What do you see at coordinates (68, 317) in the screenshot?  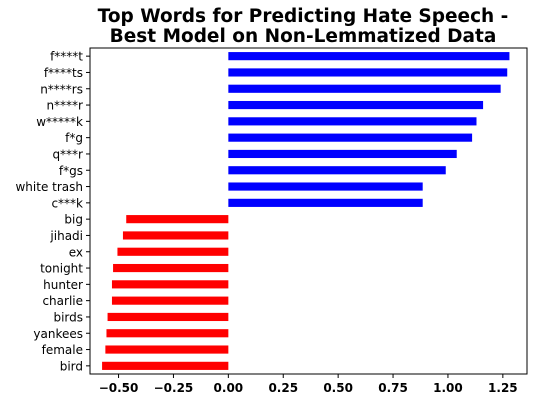 I see `y-tick-label: birds` at bounding box center [68, 317].